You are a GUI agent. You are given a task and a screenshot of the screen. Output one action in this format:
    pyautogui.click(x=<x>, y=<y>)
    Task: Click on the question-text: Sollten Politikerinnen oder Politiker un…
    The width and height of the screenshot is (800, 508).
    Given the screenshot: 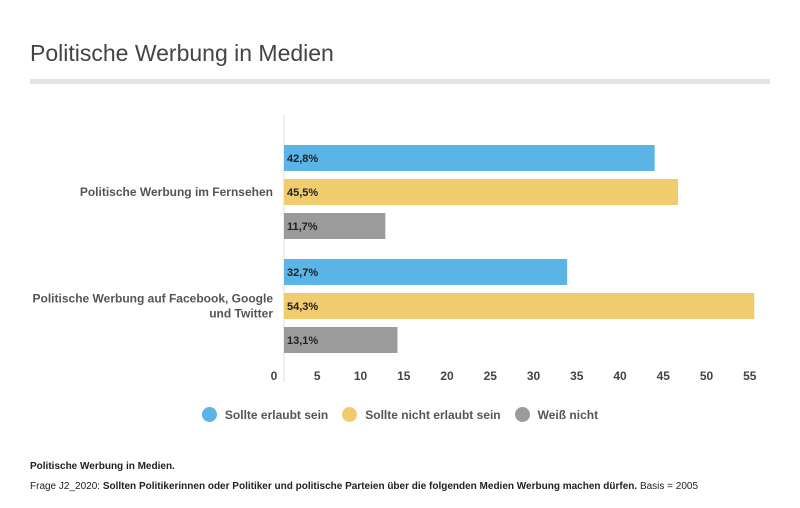 What is the action you would take?
    pyautogui.click(x=370, y=486)
    